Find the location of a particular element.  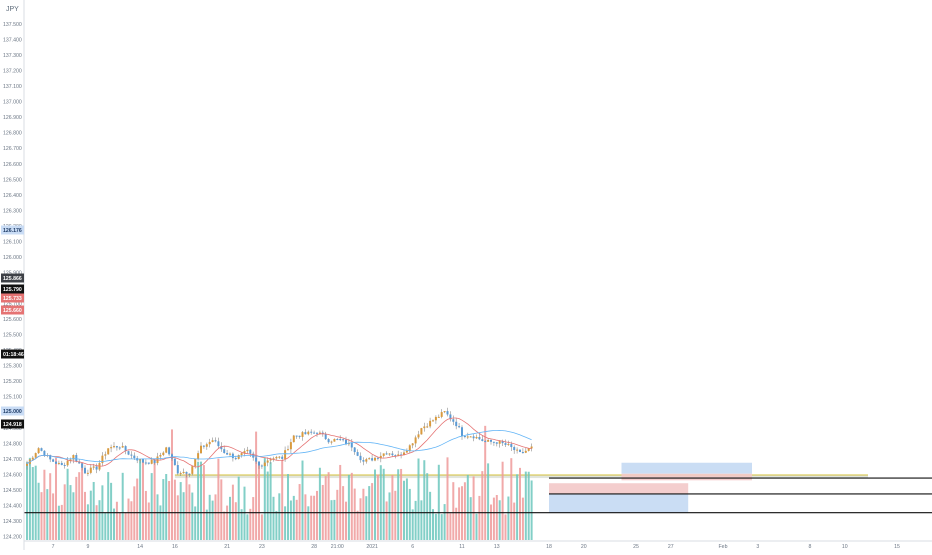

price-tick-label: 125.300 is located at coordinates (12, 367).